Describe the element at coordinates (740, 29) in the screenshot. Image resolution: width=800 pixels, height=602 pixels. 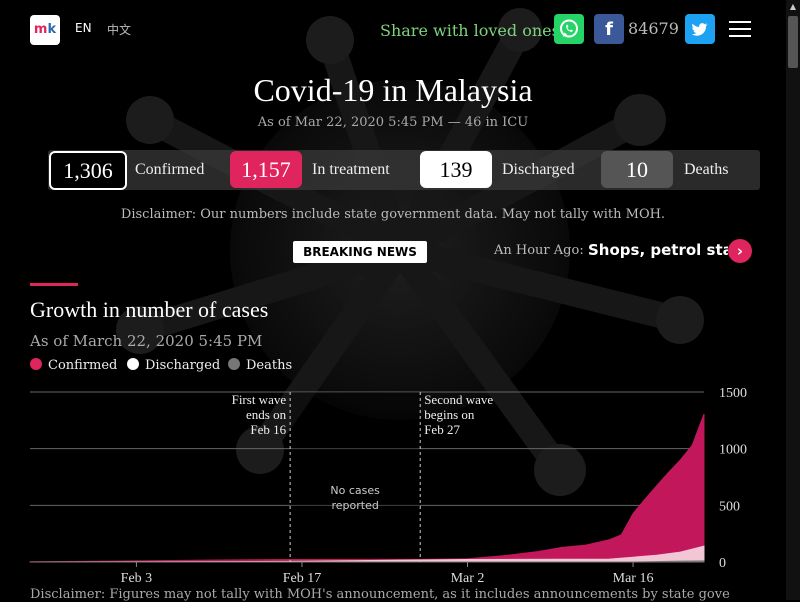
I see `hamburger-menu-icon` at that location.